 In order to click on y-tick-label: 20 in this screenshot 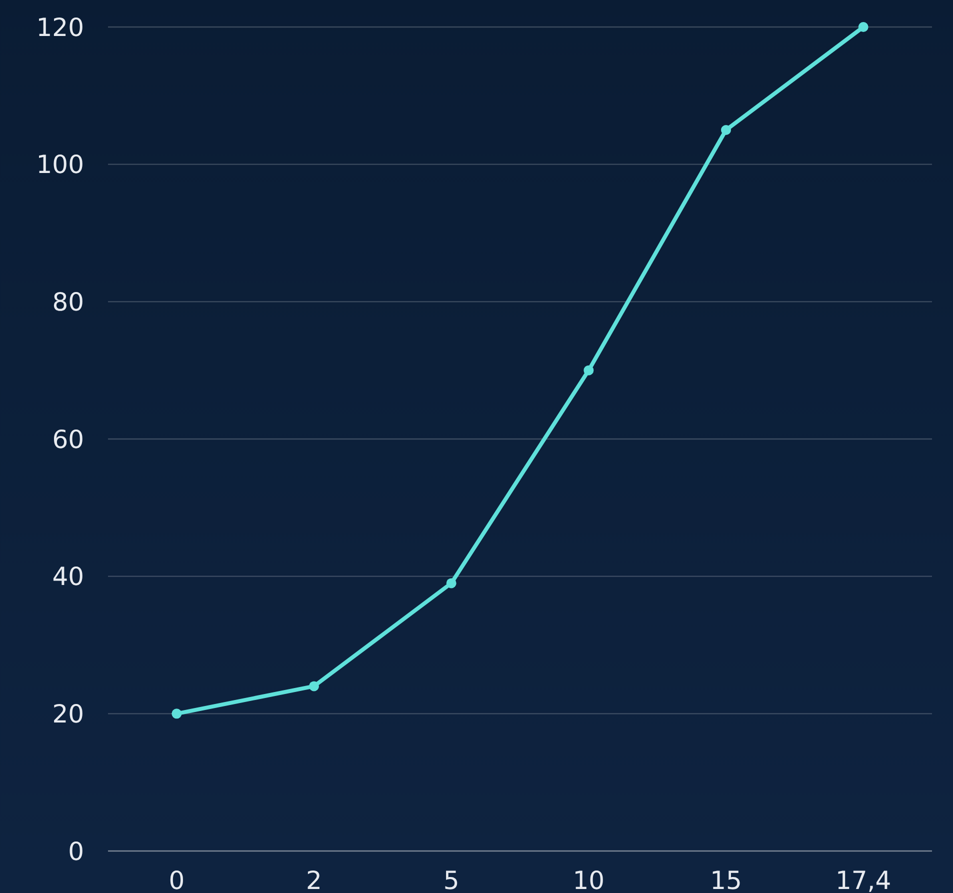, I will do `click(68, 713)`.